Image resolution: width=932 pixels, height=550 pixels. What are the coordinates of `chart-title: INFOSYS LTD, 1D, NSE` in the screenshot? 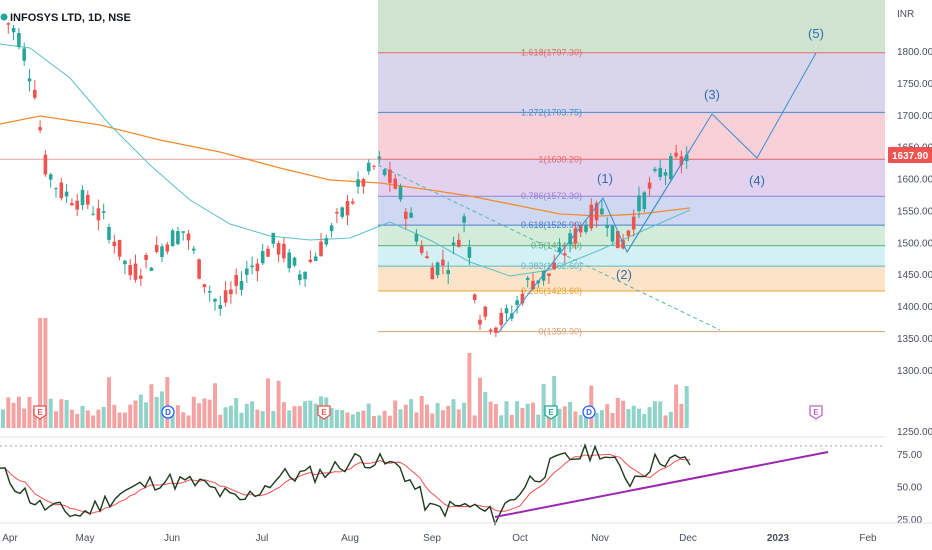 It's located at (70, 18).